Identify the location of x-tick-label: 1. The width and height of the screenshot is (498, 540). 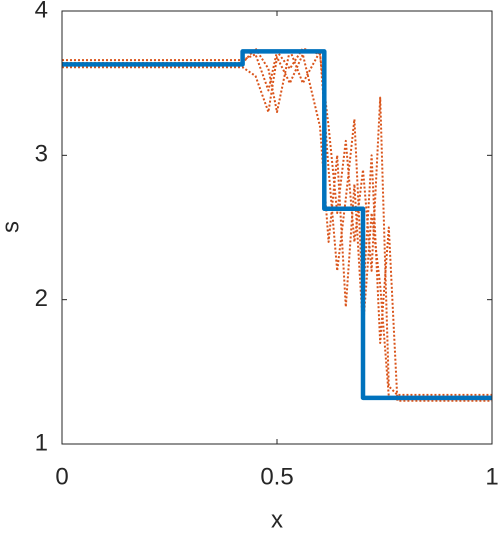
(491, 476).